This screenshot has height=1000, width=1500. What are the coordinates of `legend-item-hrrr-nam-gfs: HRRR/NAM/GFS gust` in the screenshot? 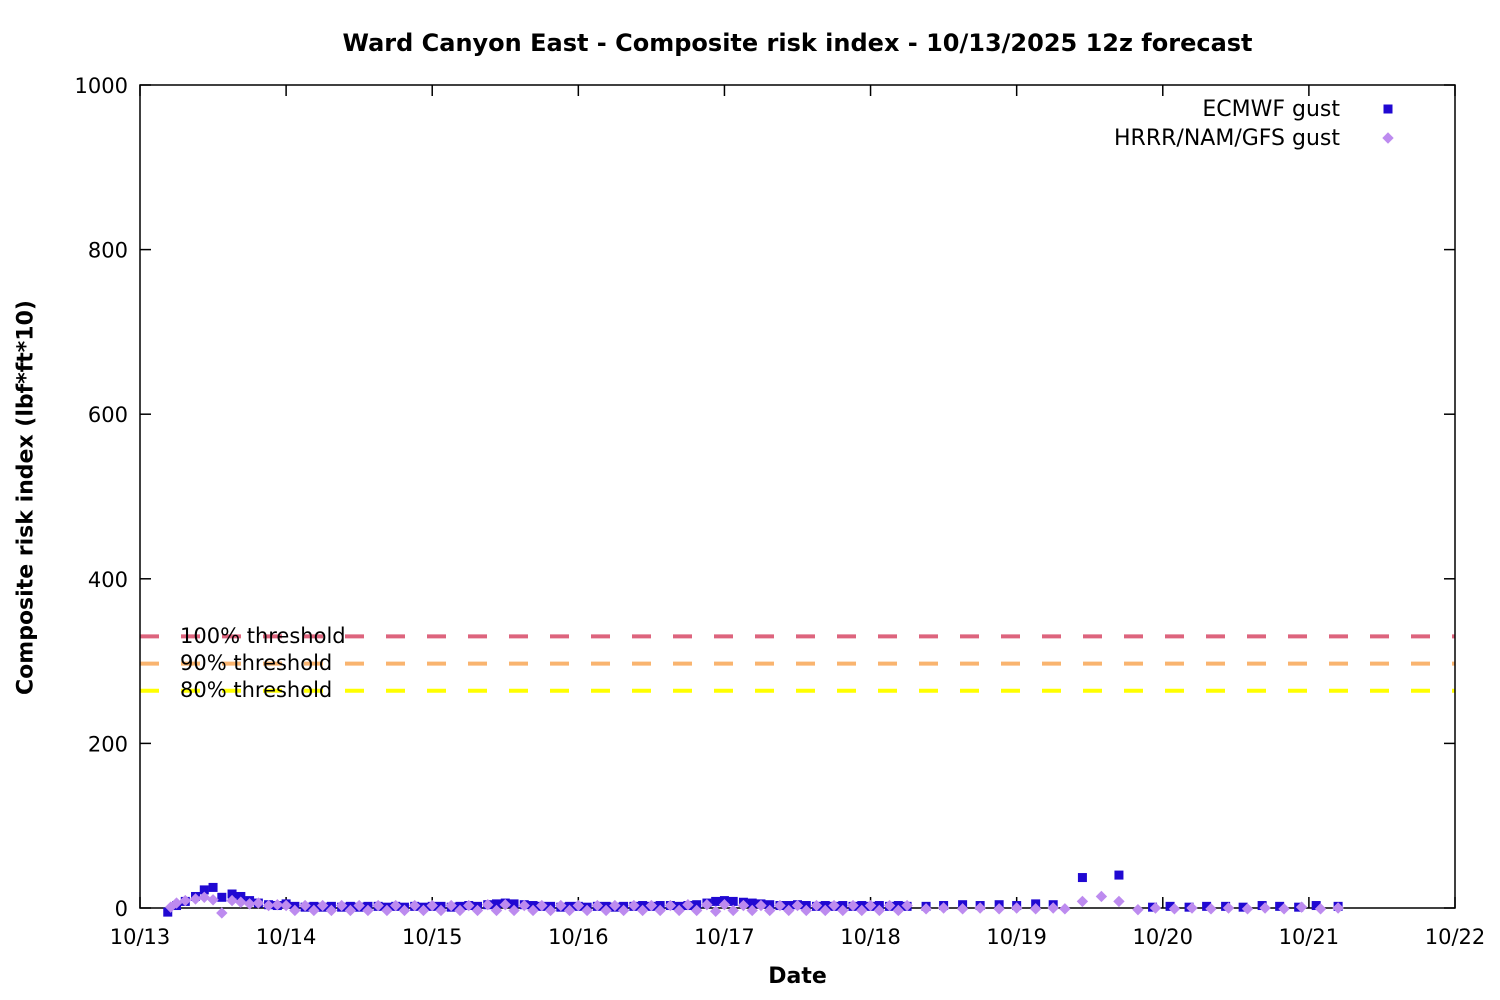 It's located at (1227, 138).